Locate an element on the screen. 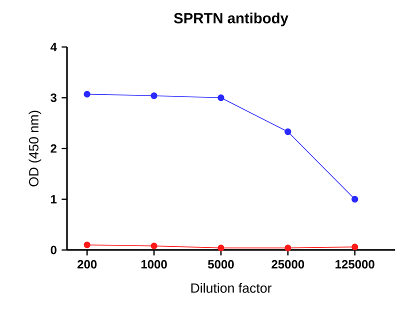  x-tick-label: 5000 is located at coordinates (221, 264).